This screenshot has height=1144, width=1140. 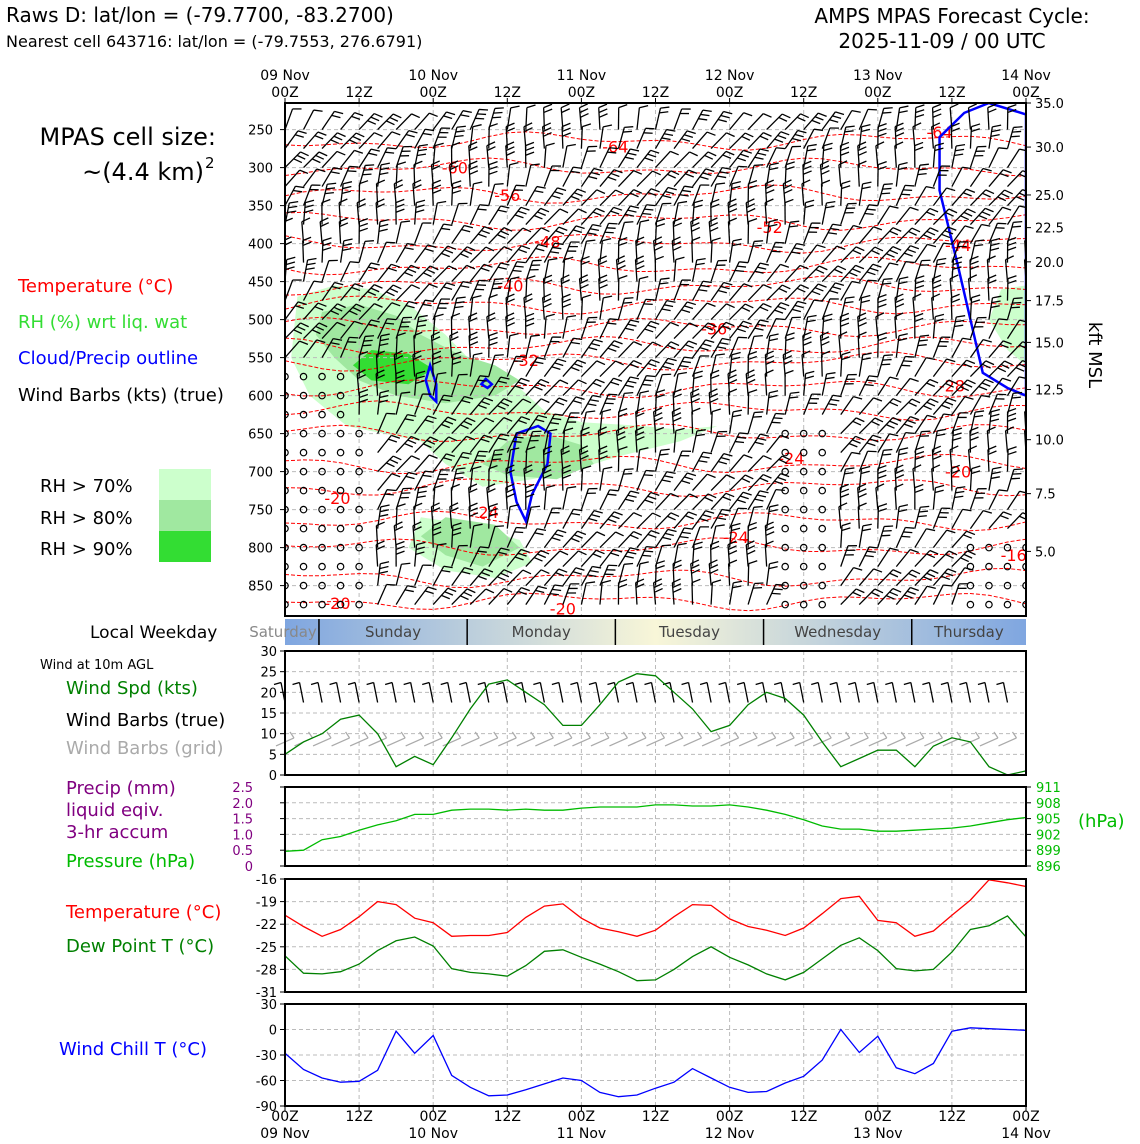 I want to click on pressure-tick-label: 908, so click(x=1048, y=804).